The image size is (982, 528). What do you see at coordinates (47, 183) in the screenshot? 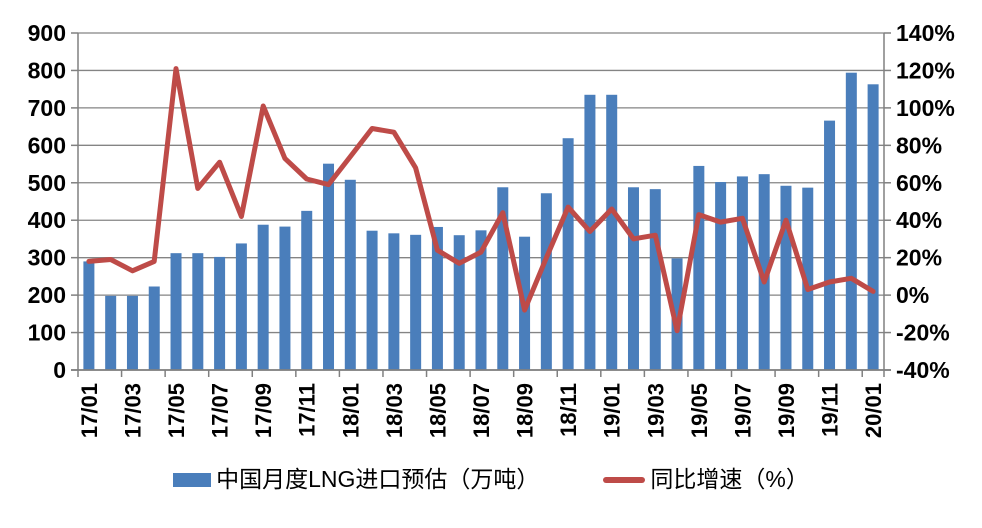
I see `left-axis-label: 500` at bounding box center [47, 183].